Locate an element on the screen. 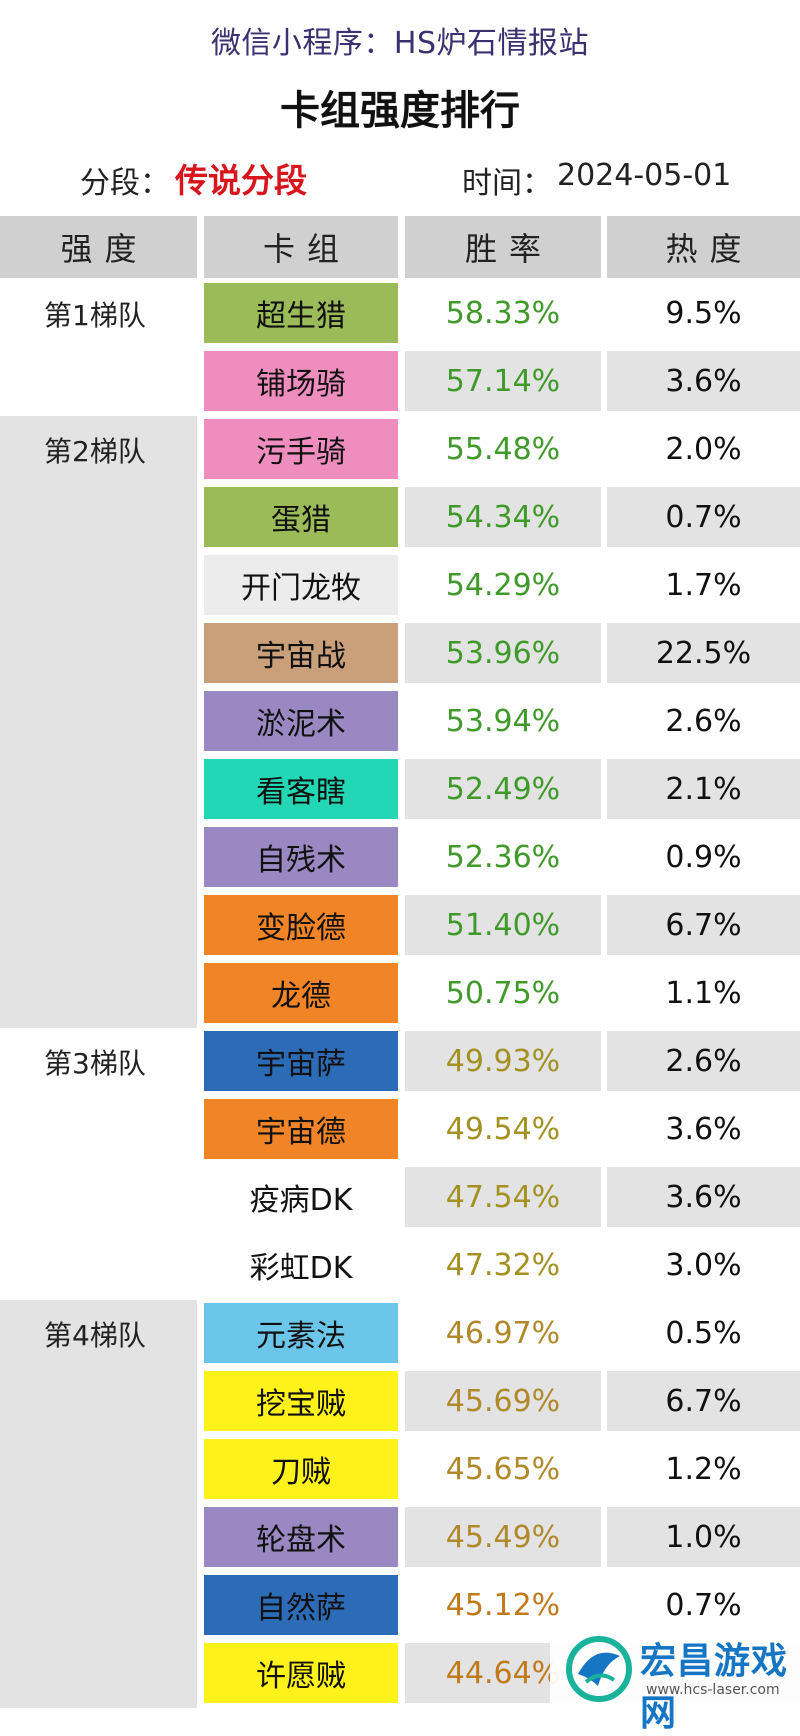 The width and height of the screenshot is (800, 1736). watermark-url: www.hcs-laser.com is located at coordinates (713, 1690).